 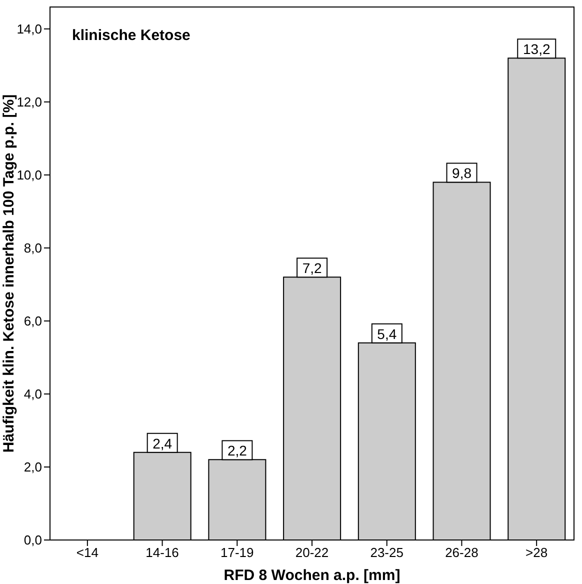 What do you see at coordinates (162, 443) in the screenshot?
I see `data-label: 2,4` at bounding box center [162, 443].